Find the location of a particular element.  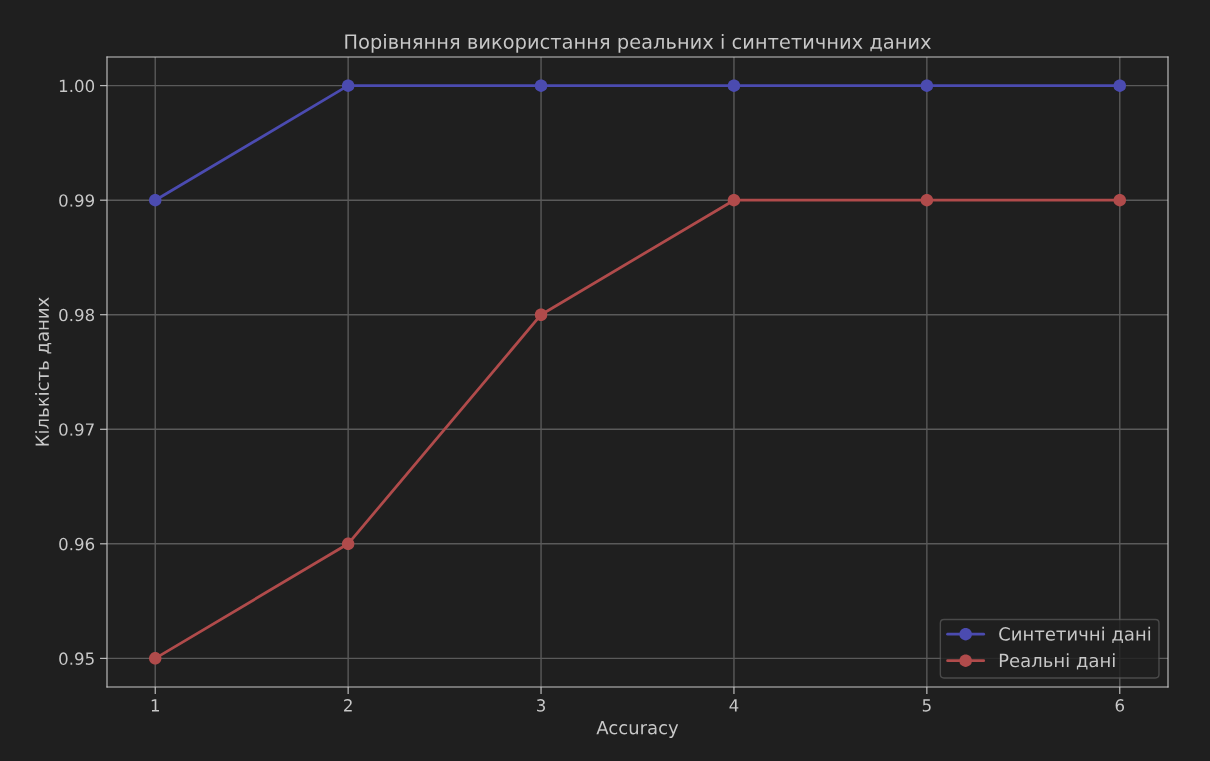

x-tick-label: 1 is located at coordinates (155, 705).